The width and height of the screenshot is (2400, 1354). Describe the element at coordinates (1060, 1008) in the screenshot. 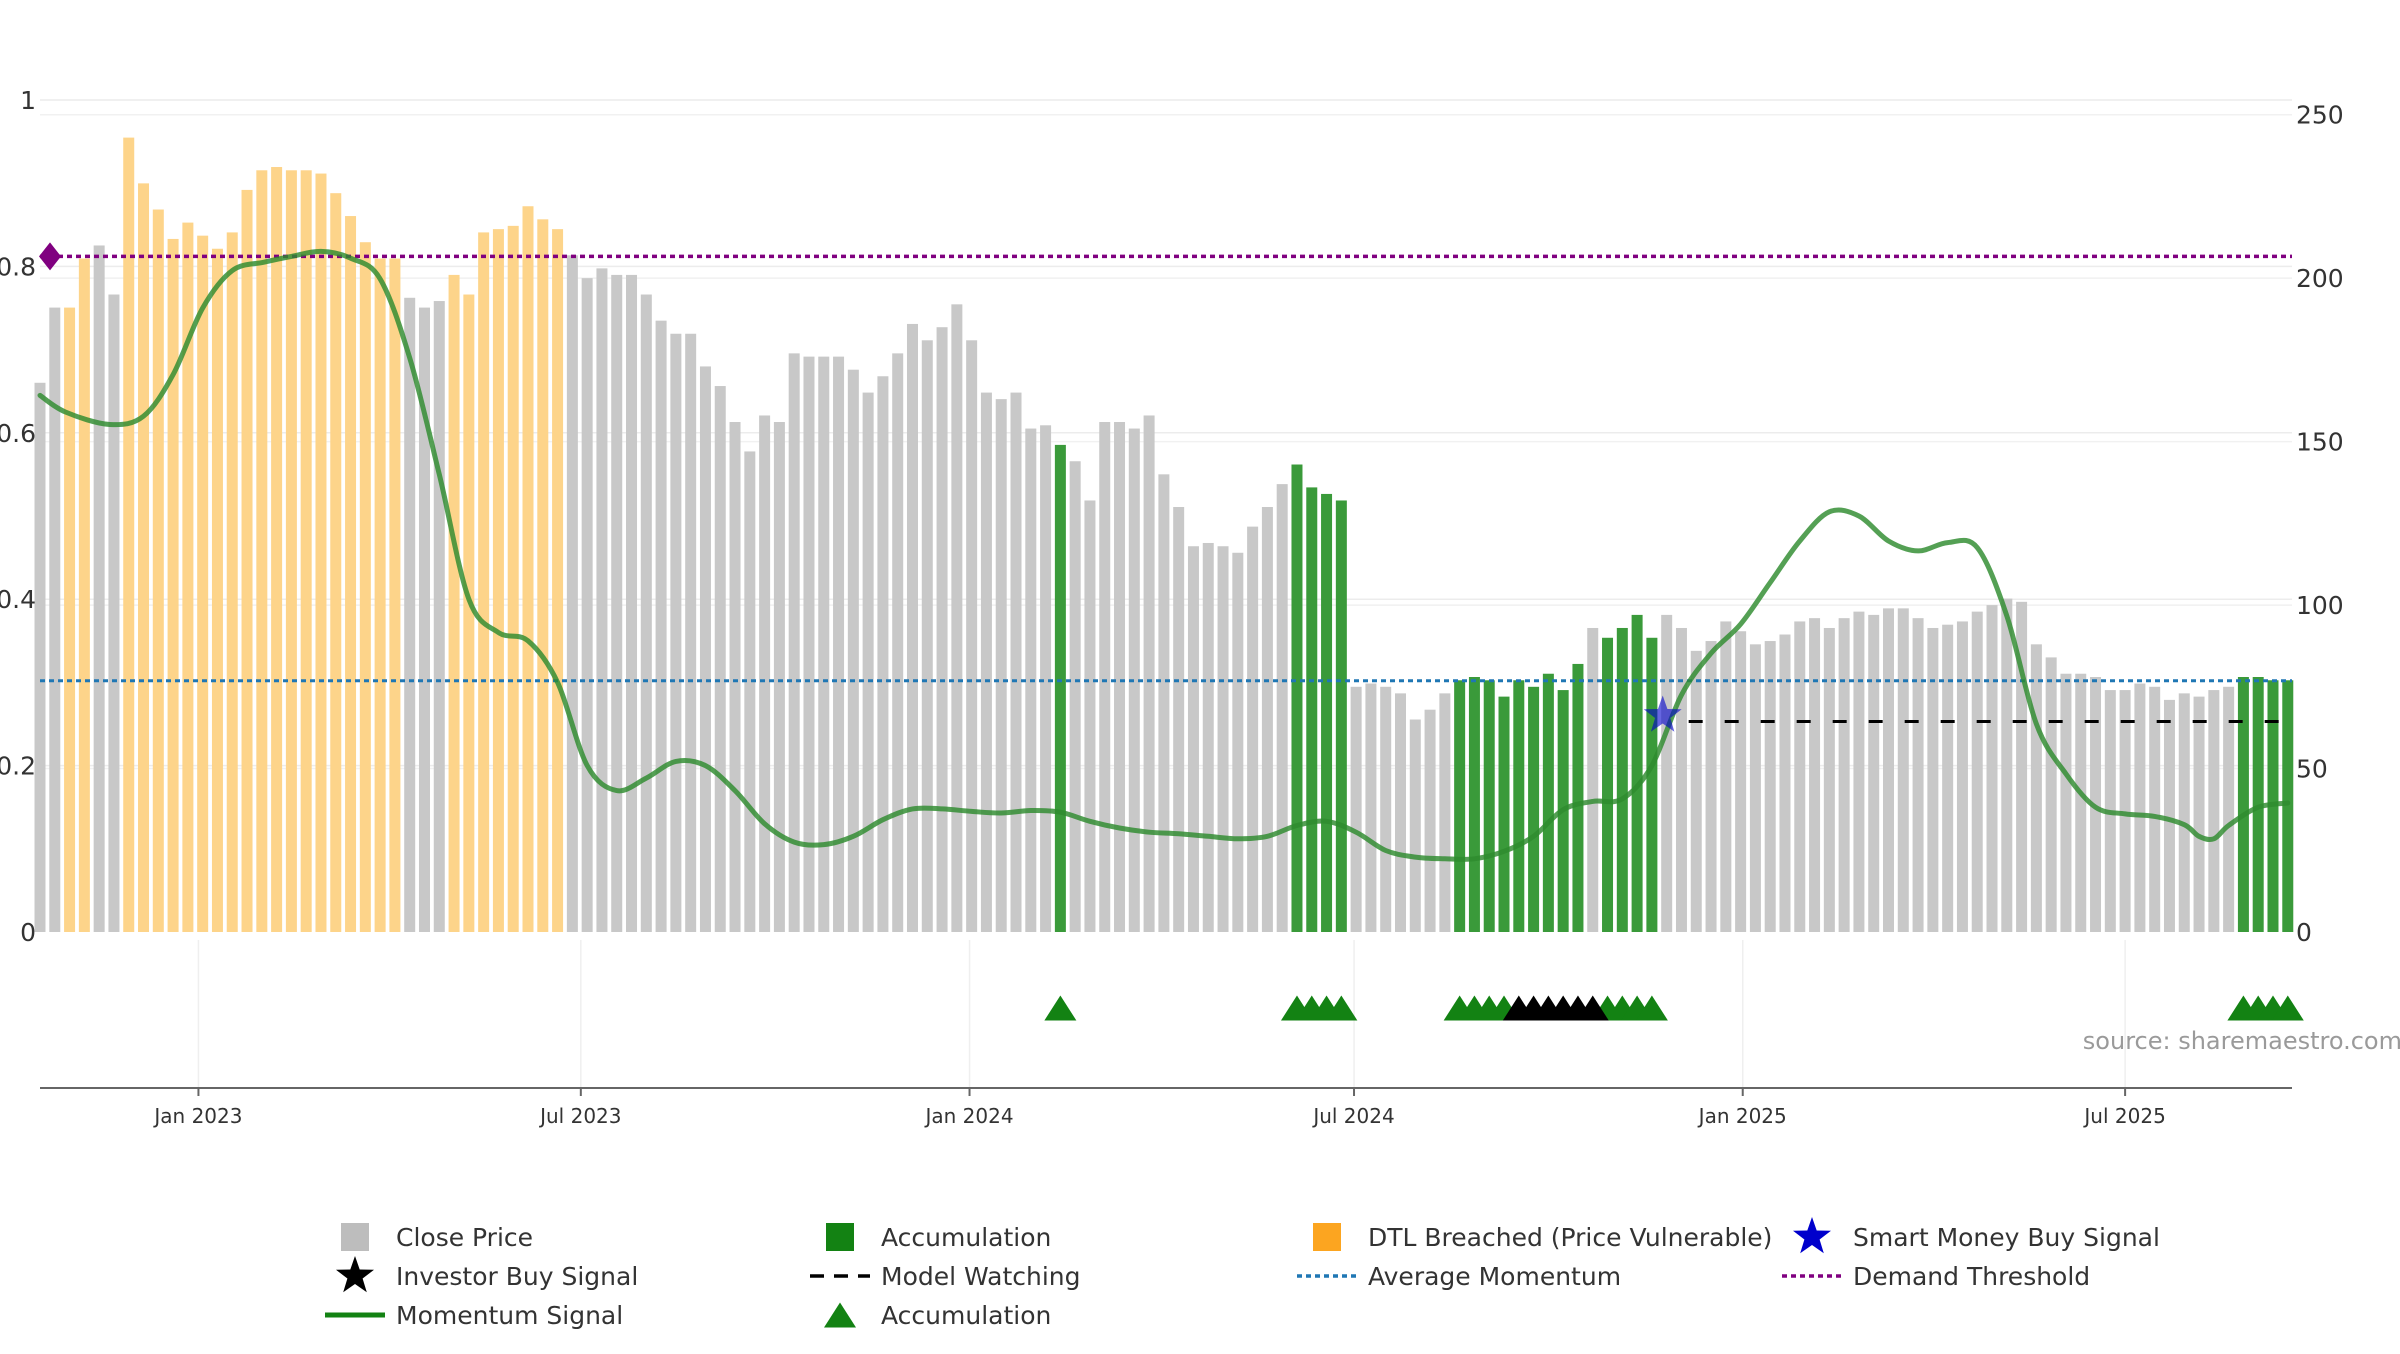

I see `accumulation-triangle` at that location.